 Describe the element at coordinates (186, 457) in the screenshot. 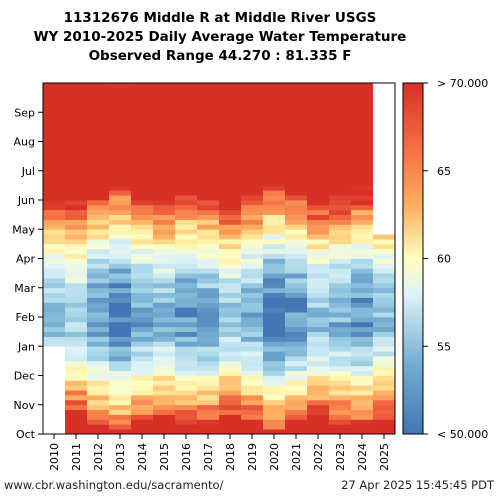

I see `x-tick-label: 2016` at that location.